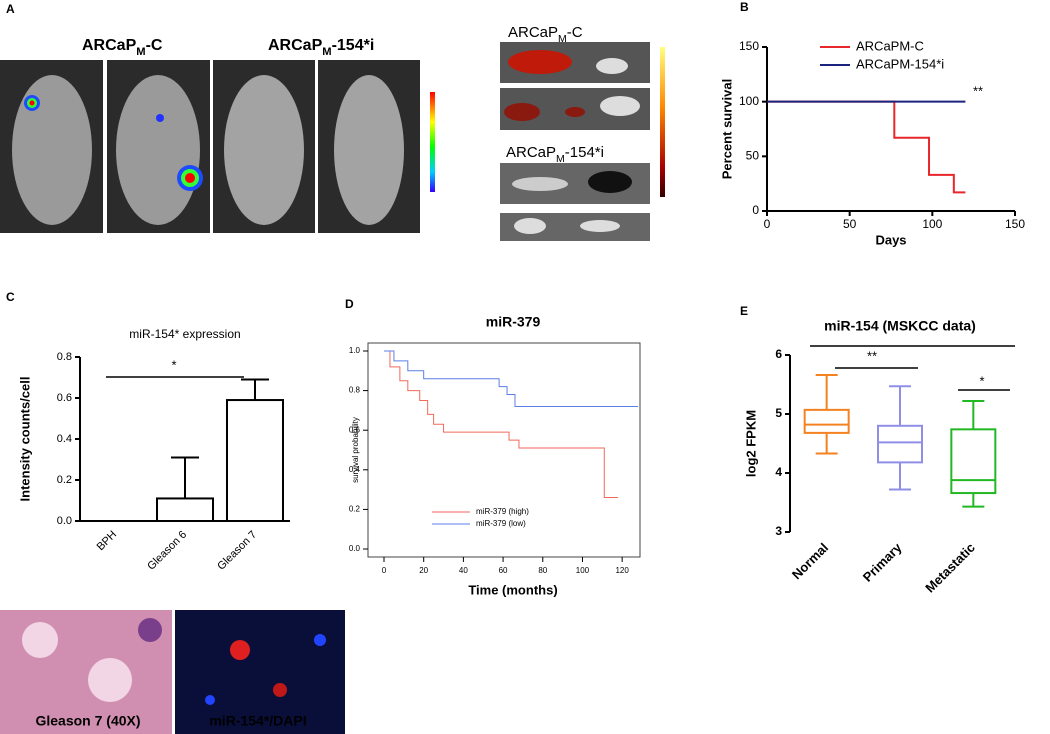 The height and width of the screenshot is (734, 1050). I want to click on y-tick-label: 1.0, so click(355, 350).